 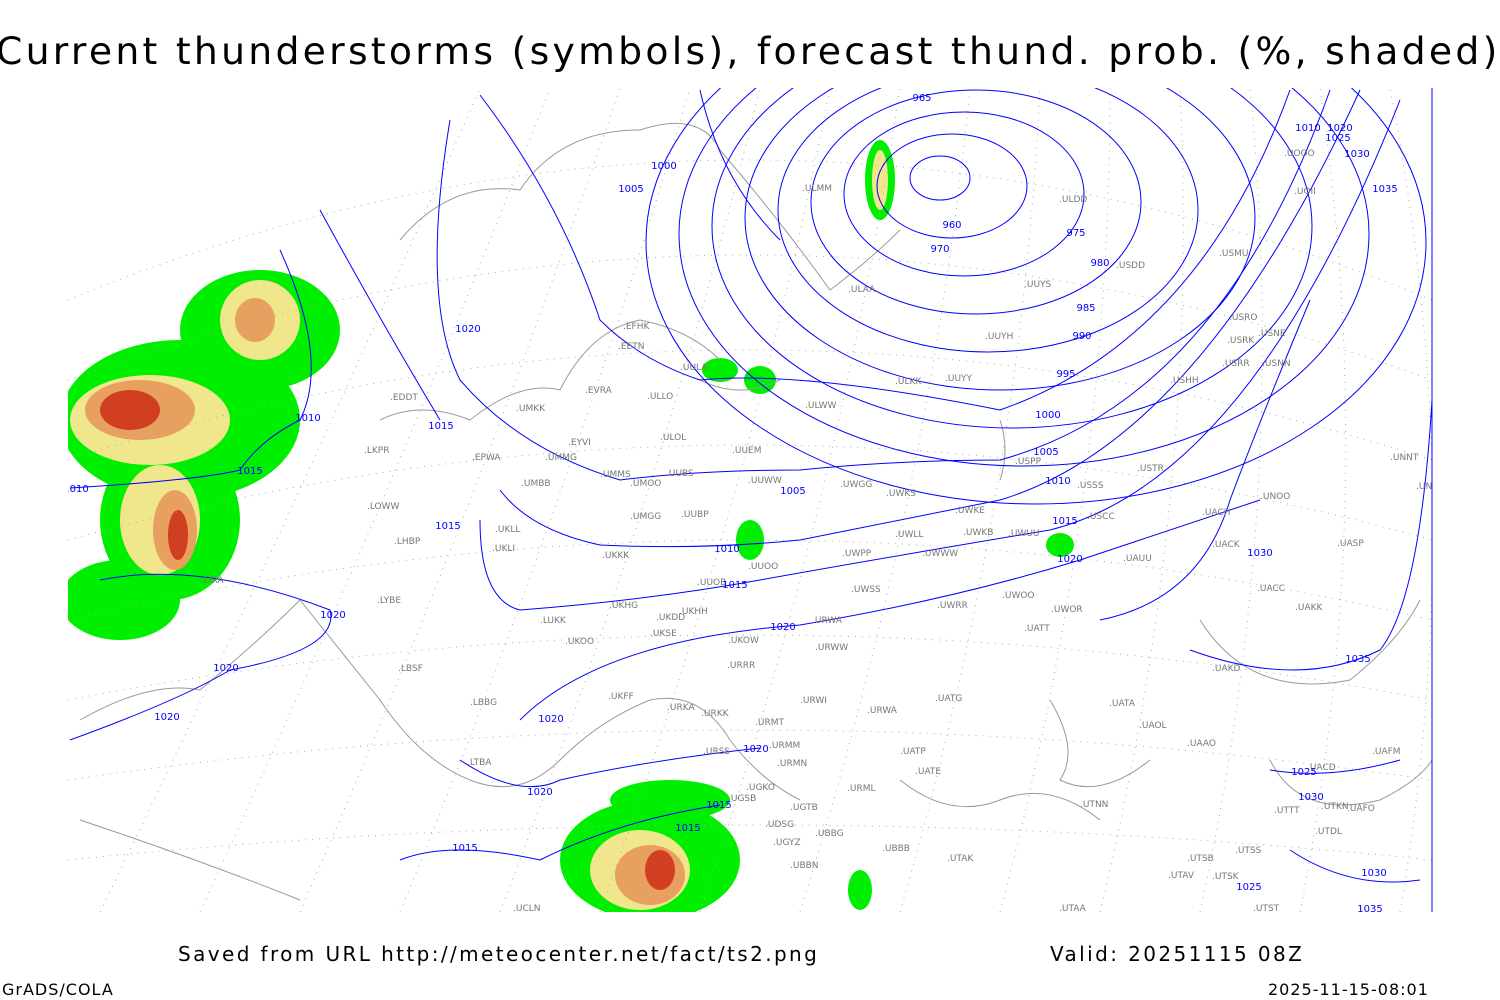 What do you see at coordinates (1085, 308) in the screenshot?
I see `isobar-label: 985` at bounding box center [1085, 308].